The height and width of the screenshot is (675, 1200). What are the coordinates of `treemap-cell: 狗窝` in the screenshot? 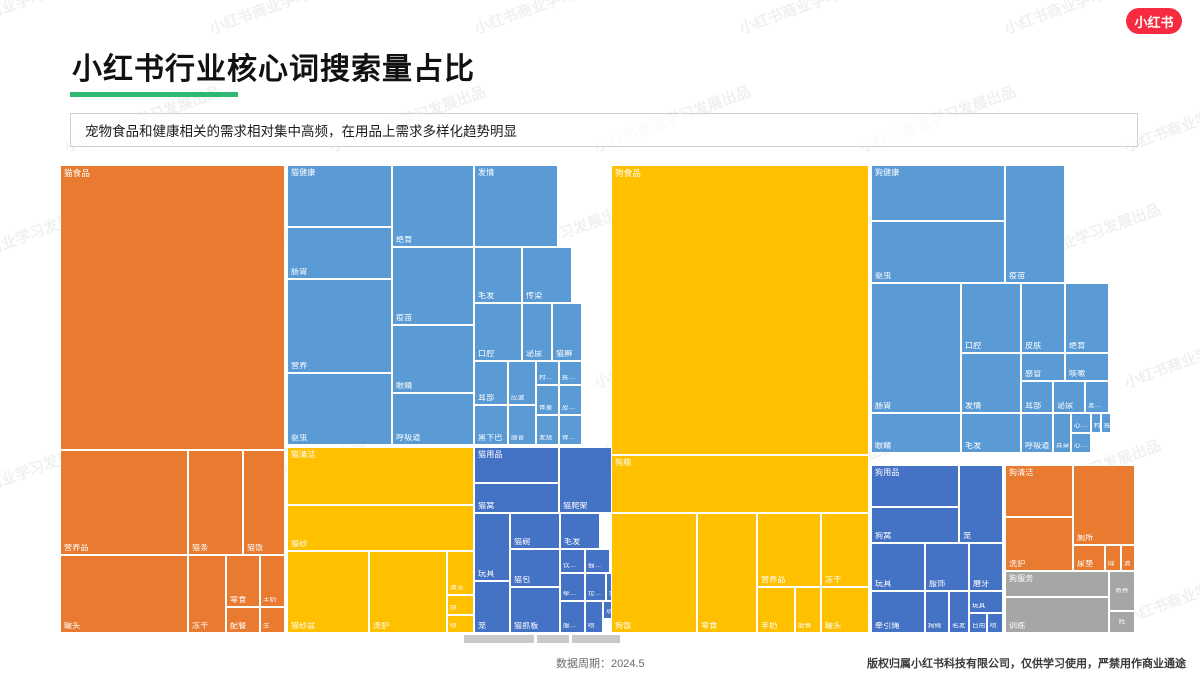 It's located at (915, 525).